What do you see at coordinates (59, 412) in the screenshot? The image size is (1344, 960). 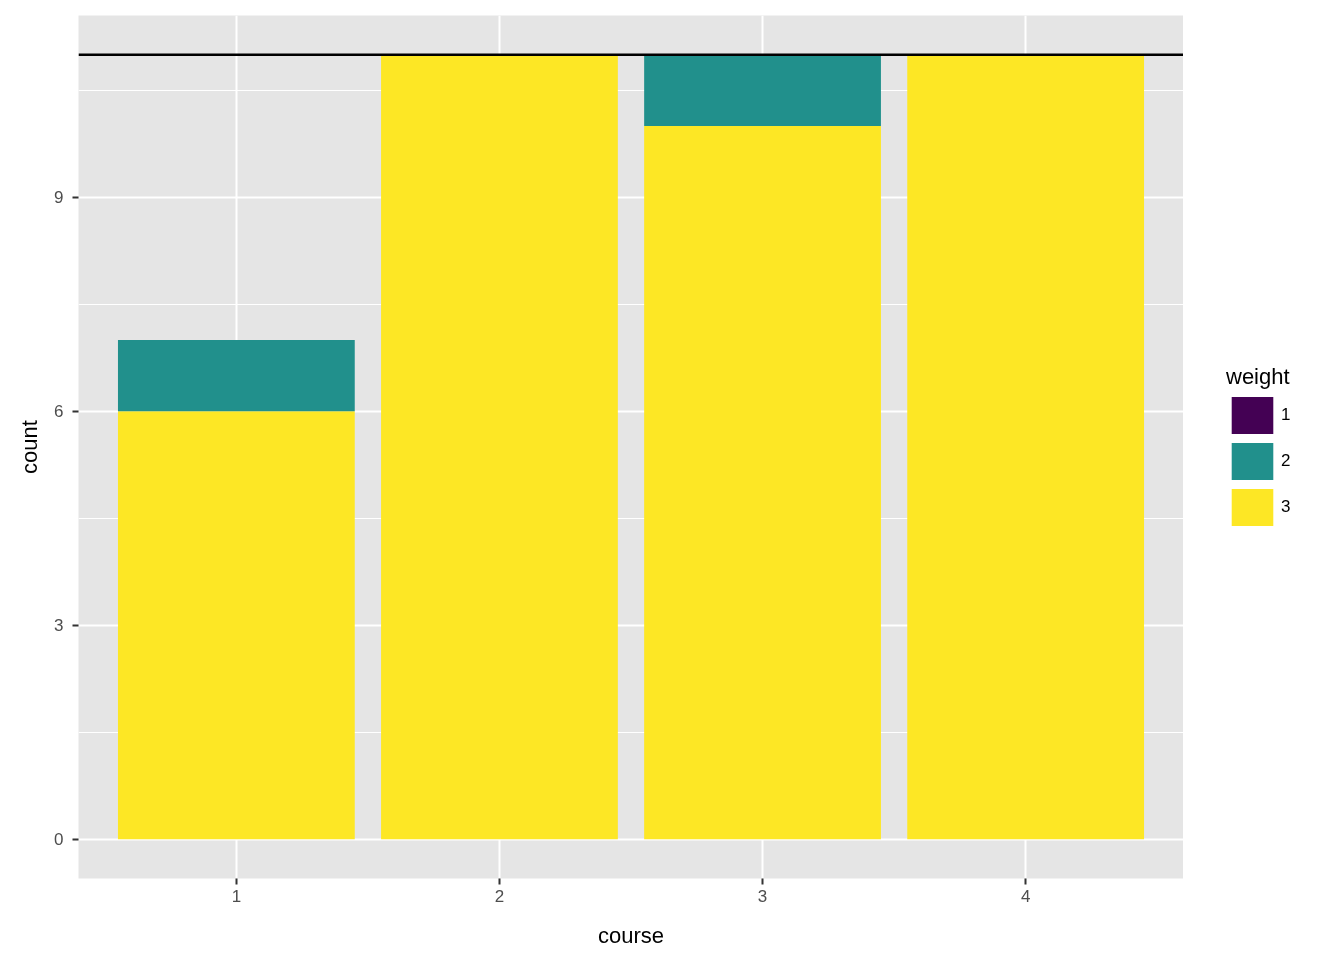 I see `y-tick-label: 6` at bounding box center [59, 412].